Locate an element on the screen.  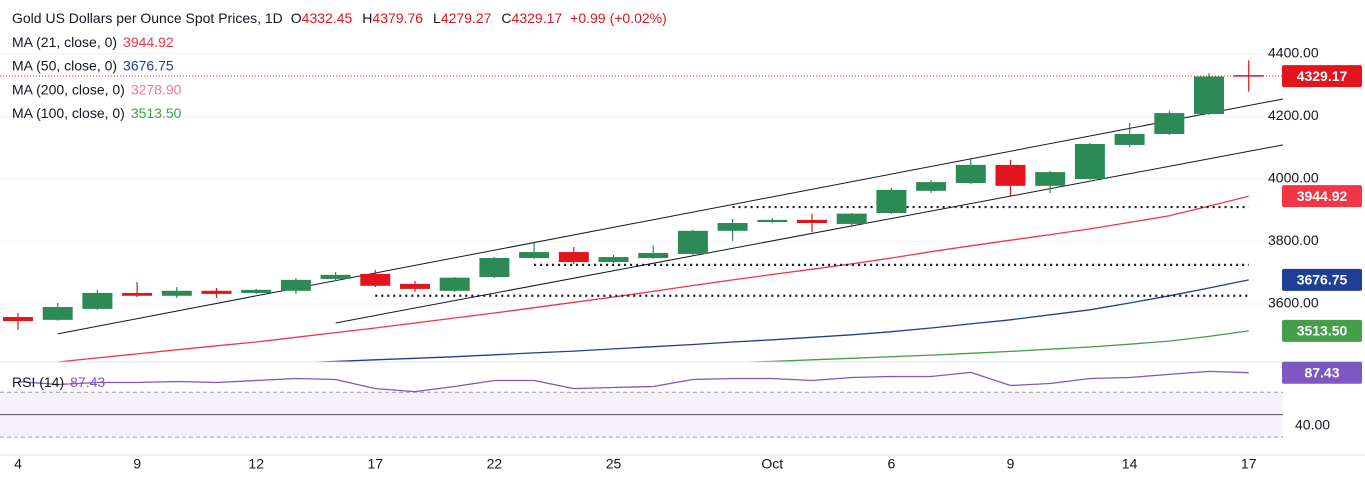
ohlc-value: 4332.45 is located at coordinates (327, 18).